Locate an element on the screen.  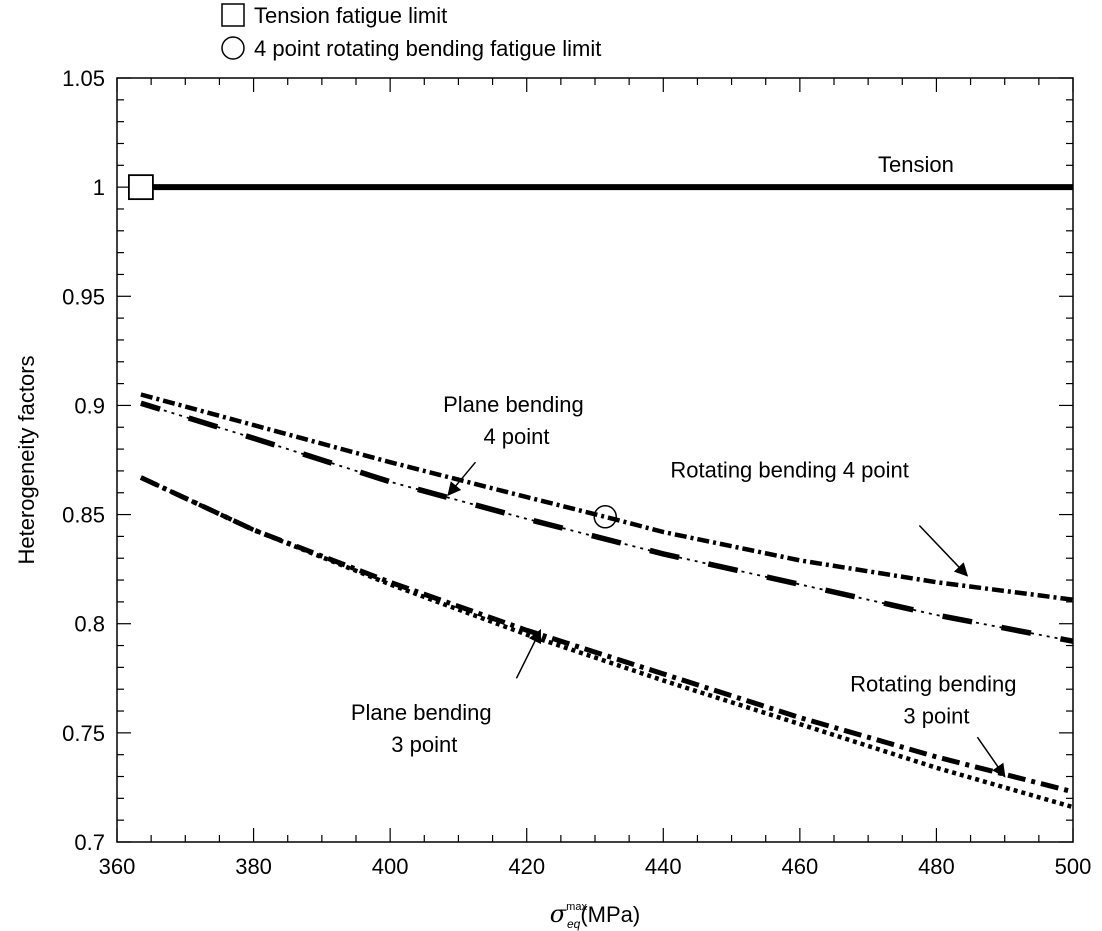
x-tick-label: 500 is located at coordinates (1073, 866).